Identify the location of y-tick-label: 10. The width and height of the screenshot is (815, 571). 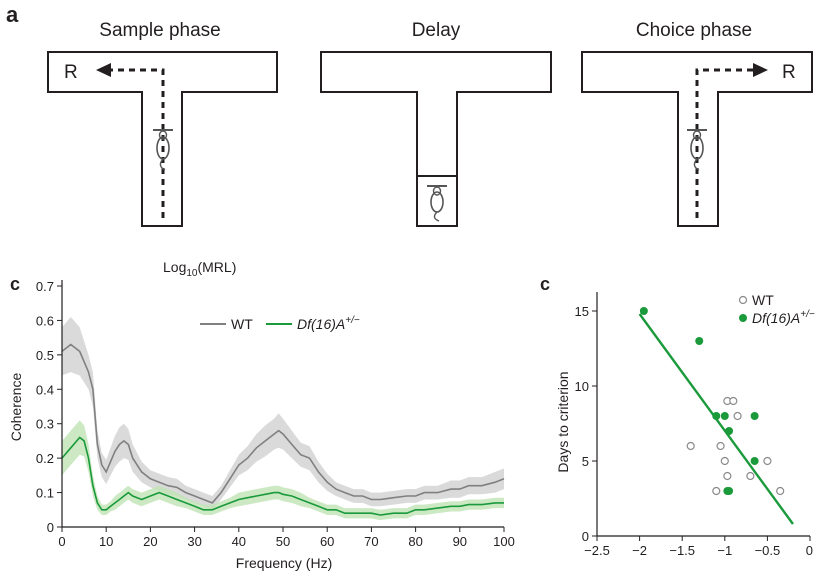
(582, 386).